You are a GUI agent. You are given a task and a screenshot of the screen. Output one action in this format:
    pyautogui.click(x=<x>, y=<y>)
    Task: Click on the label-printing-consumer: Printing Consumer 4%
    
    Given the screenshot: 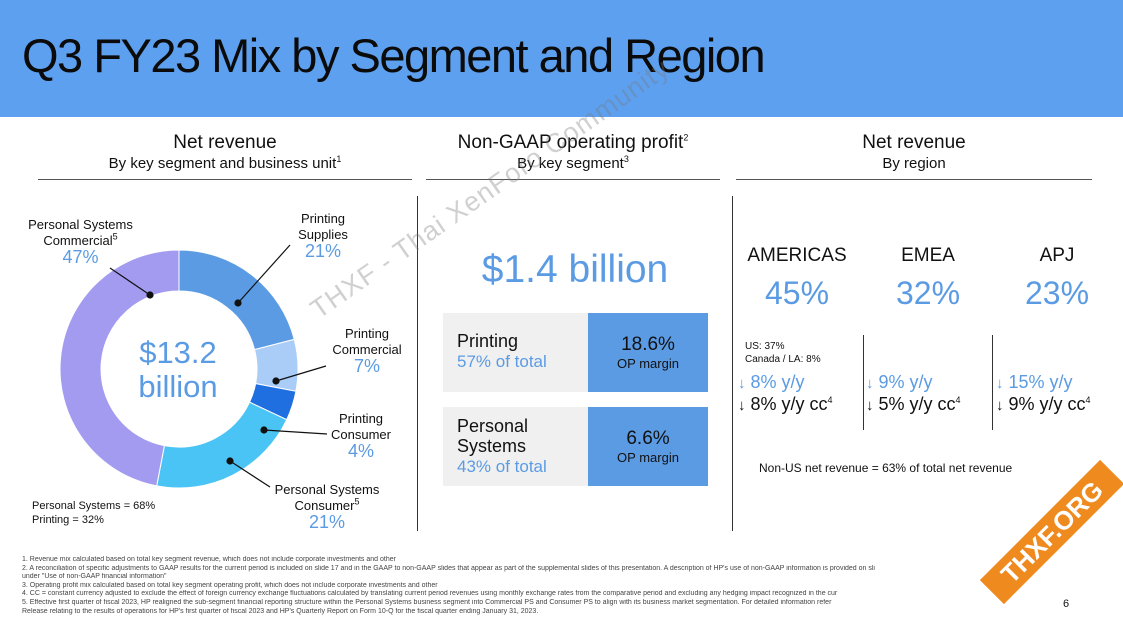 What is the action you would take?
    pyautogui.click(x=361, y=436)
    